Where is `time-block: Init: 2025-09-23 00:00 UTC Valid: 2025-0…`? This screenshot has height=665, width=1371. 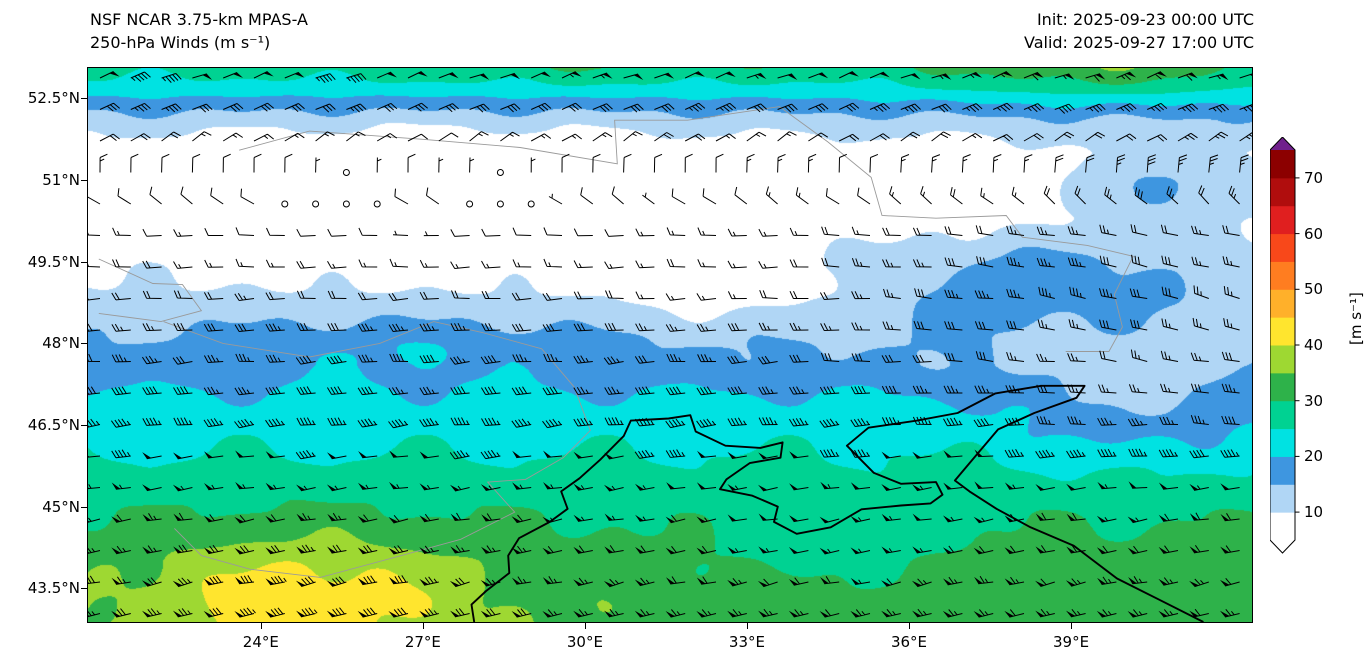 time-block: Init: 2025-09-23 00:00 UTC Valid: 2025-0… is located at coordinates (1139, 31).